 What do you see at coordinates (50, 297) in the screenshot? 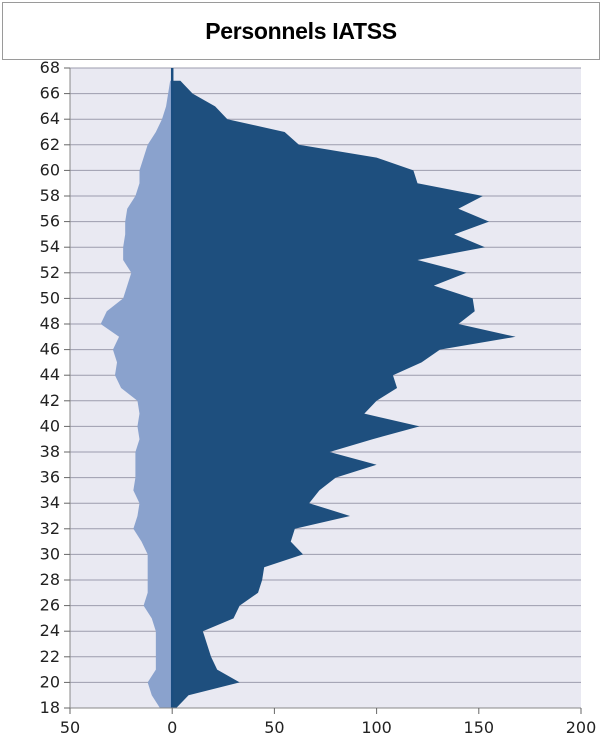
I see `y-tick-label: 50` at bounding box center [50, 297].